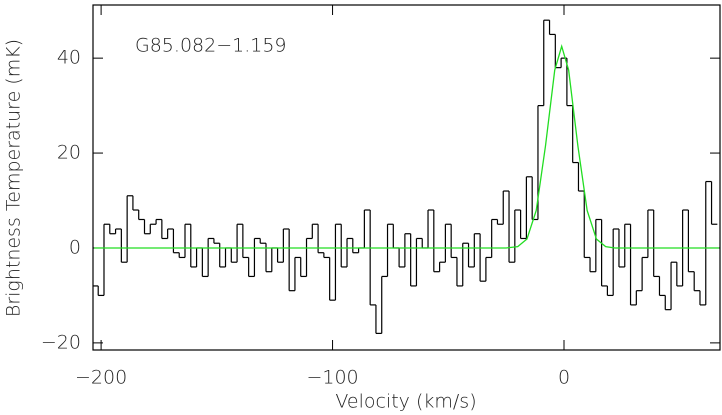  What do you see at coordinates (211, 46) in the screenshot?
I see `annotation: G85.082−1.159` at bounding box center [211, 46].